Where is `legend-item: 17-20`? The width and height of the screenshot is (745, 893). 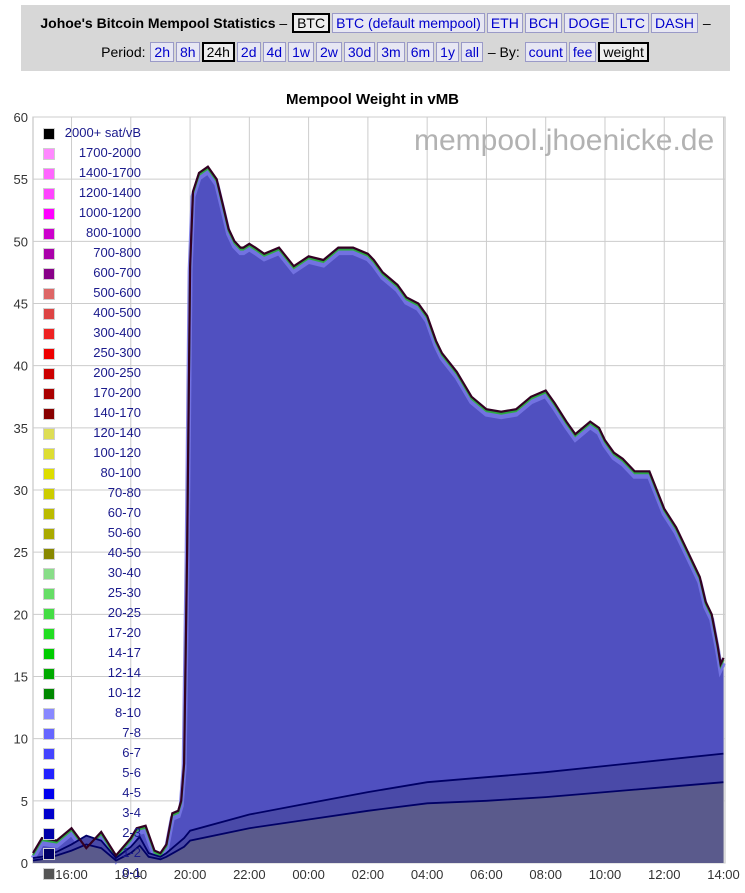
legend-item: 17-20 is located at coordinates (92, 634).